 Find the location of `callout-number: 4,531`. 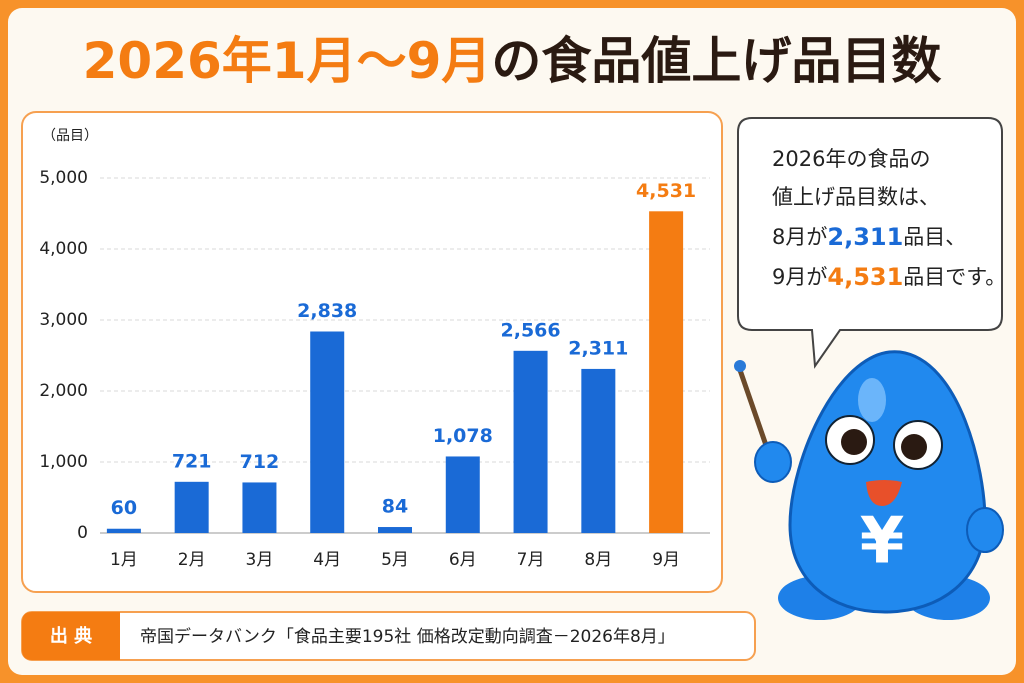

callout-number: 4,531 is located at coordinates (865, 277).